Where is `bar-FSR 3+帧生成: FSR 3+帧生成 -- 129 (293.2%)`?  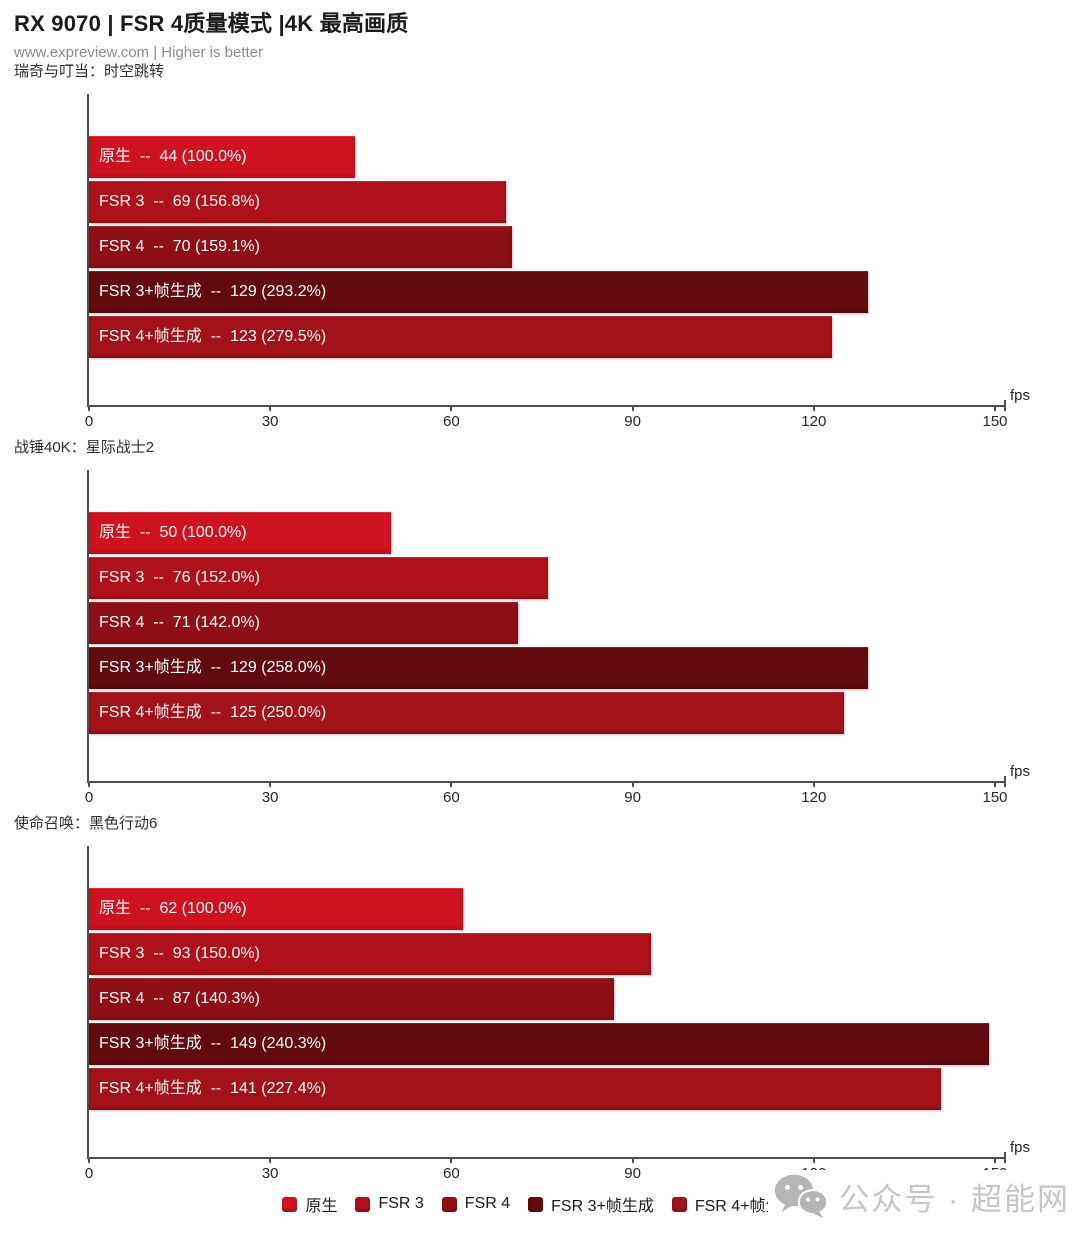
bar-FSR 3+帧生成: FSR 3+帧生成 -- 129 (293.2%) is located at coordinates (479, 292).